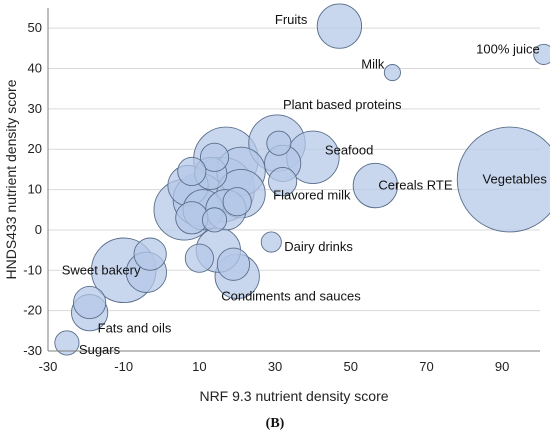  Describe the element at coordinates (291, 295) in the screenshot. I see `bubble-label: Condiments and sauces` at that location.